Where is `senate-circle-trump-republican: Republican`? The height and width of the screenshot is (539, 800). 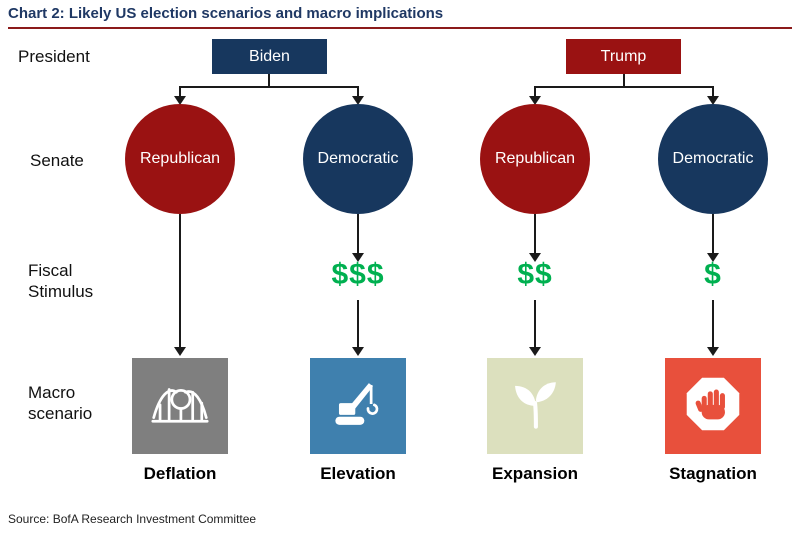
senate-circle-trump-republican: Republican is located at coordinates (535, 159).